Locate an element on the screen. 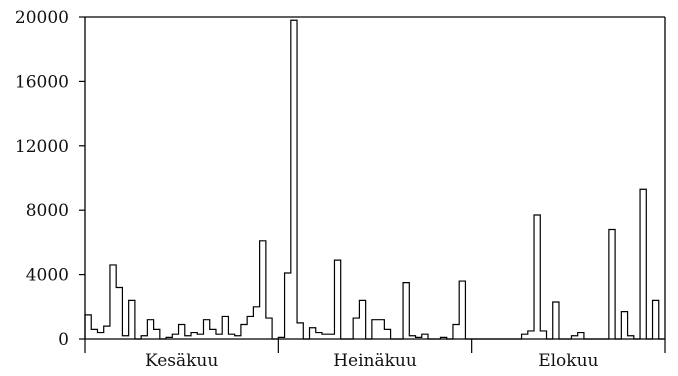 Image resolution: width=678 pixels, height=376 pixels. x-category-label: Heinäkuu is located at coordinates (375, 361).